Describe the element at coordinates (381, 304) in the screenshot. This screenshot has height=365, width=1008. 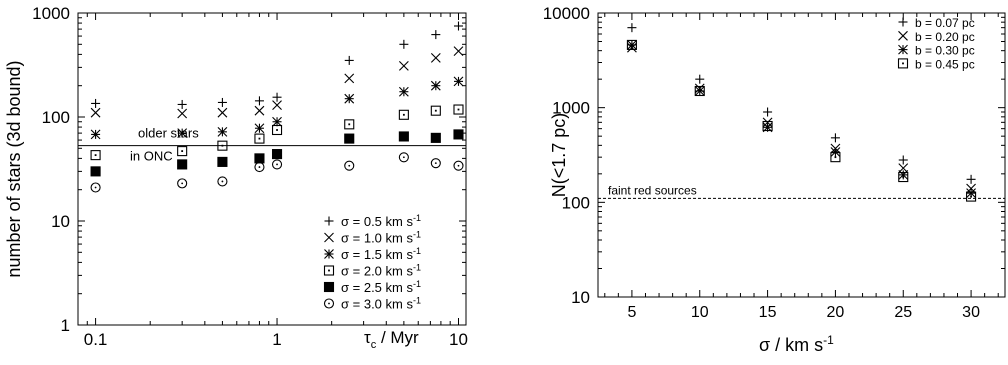
I see `legend-label: σ = 3.0 km s-1` at that location.